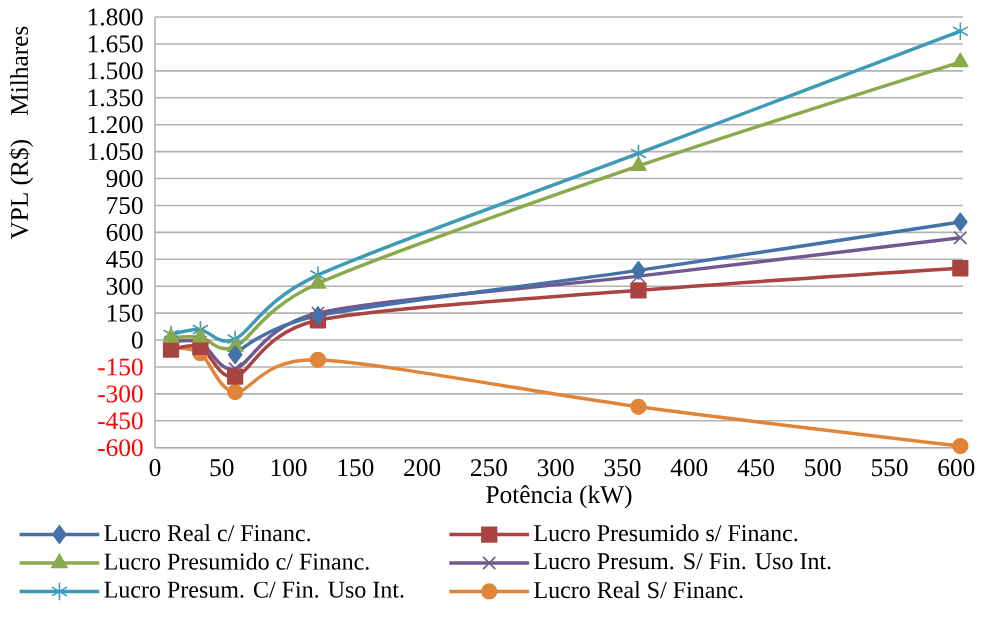  I want to click on legend-label: Lucro Presumido s/ Financ., so click(666, 533).